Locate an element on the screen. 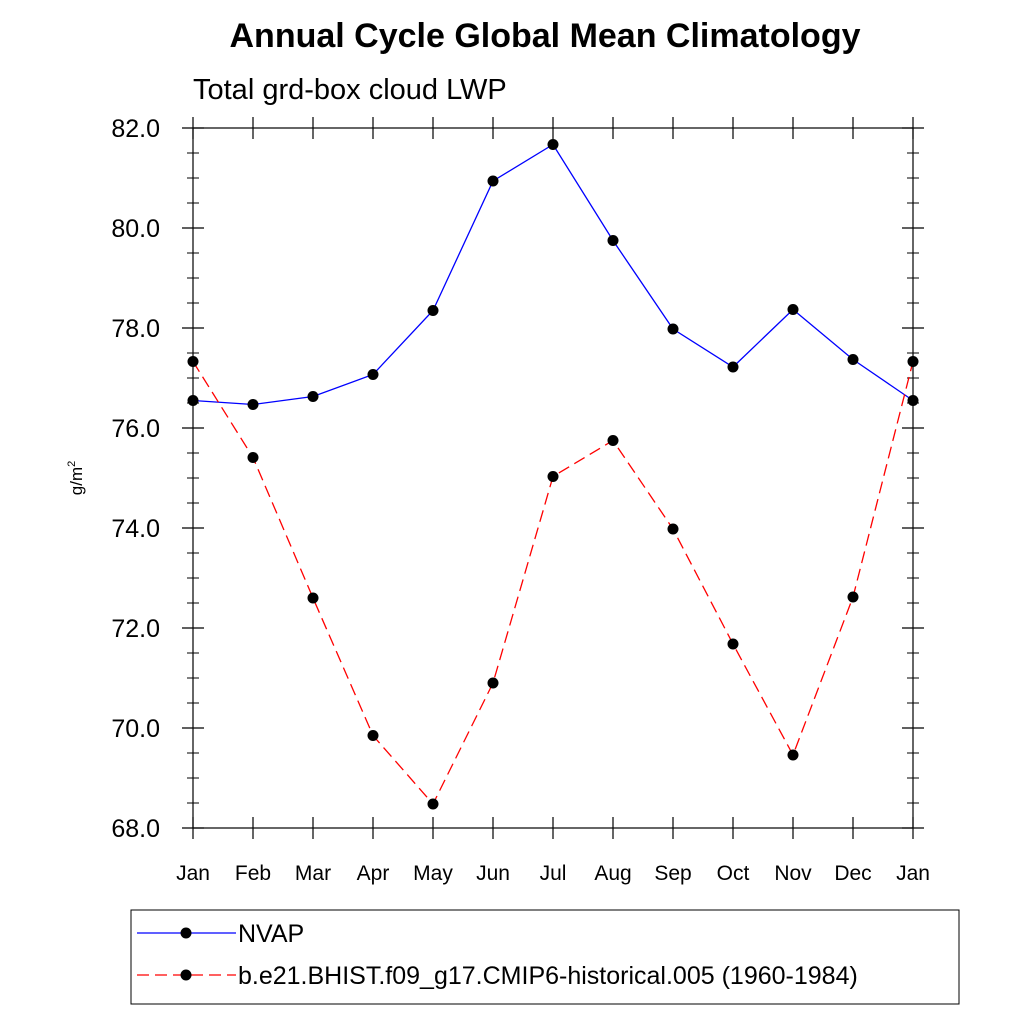 The width and height of the screenshot is (1024, 1024). legend-box is located at coordinates (545, 957).